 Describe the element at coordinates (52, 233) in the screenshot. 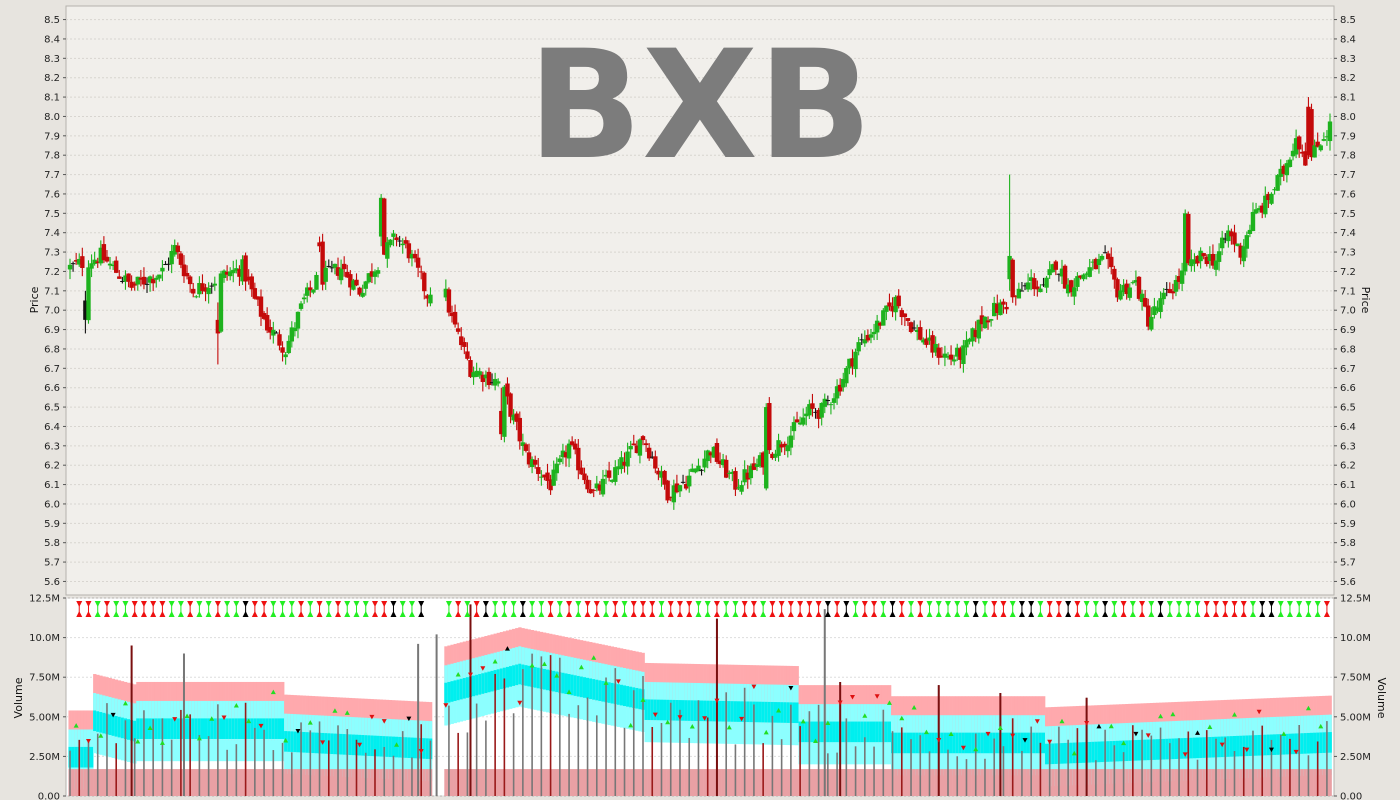

I see `price-tick-label: 7.4` at that location.